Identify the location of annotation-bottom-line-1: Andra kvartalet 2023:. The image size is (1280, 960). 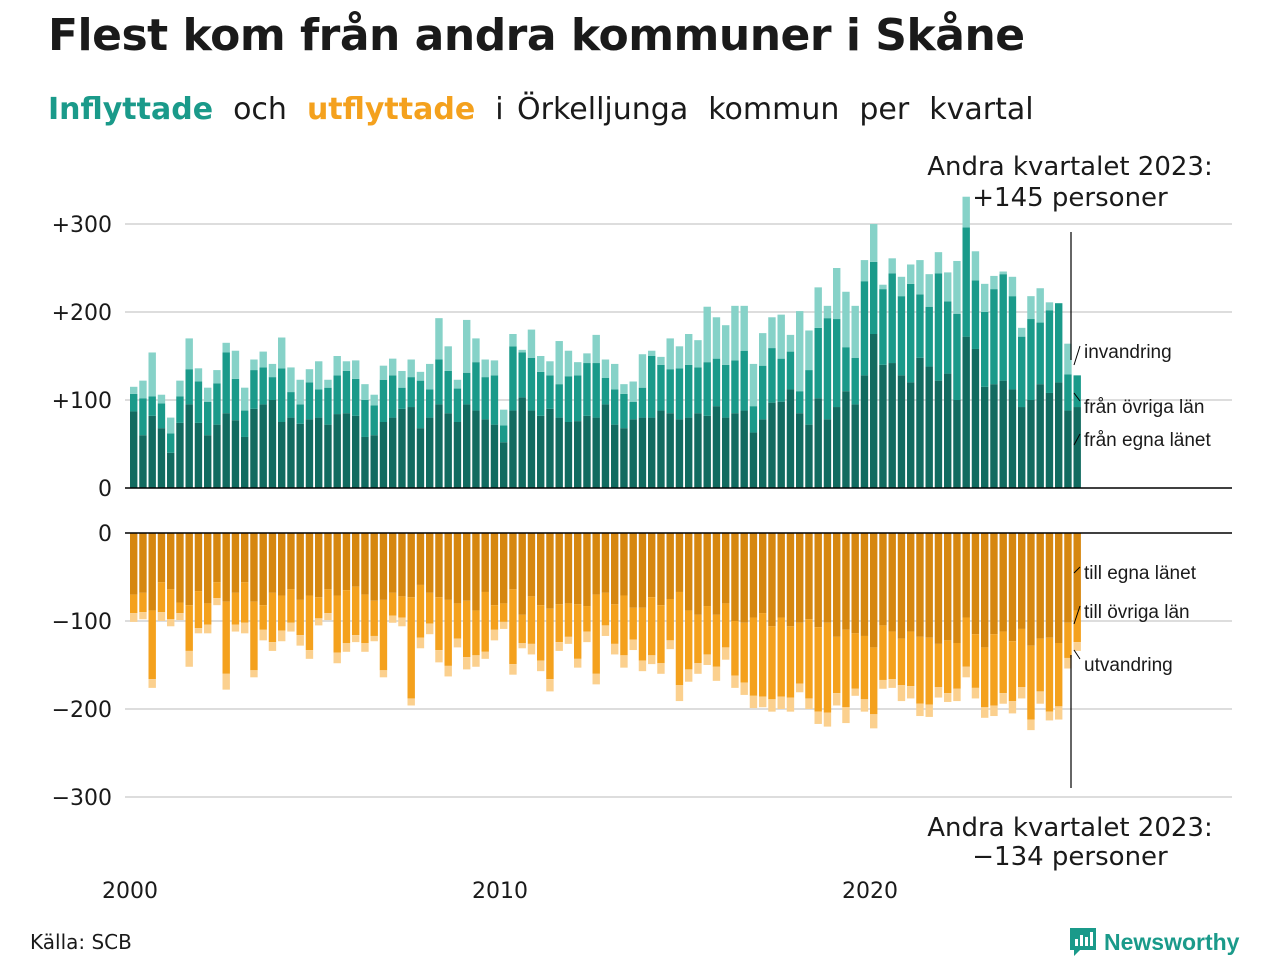
(1069, 828).